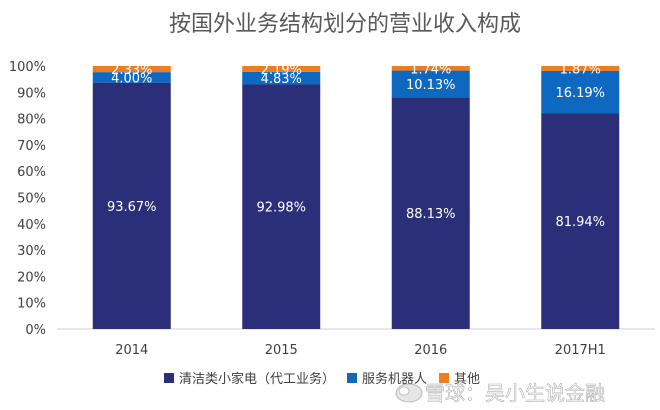 The width and height of the screenshot is (660, 410). What do you see at coordinates (31, 93) in the screenshot?
I see `y-tick-label: 90%` at bounding box center [31, 93].